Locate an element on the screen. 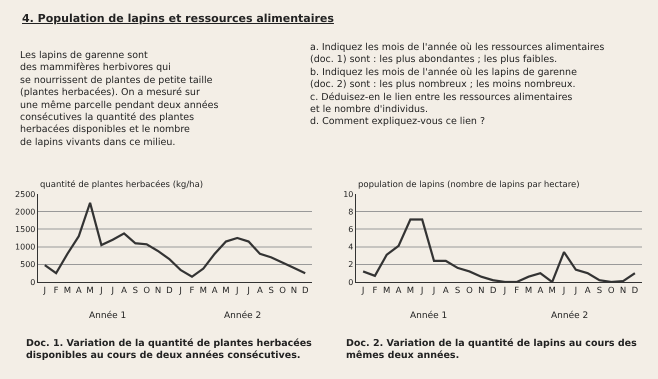 This screenshot has width=658, height=379. y-tick-label: 6 is located at coordinates (351, 229).